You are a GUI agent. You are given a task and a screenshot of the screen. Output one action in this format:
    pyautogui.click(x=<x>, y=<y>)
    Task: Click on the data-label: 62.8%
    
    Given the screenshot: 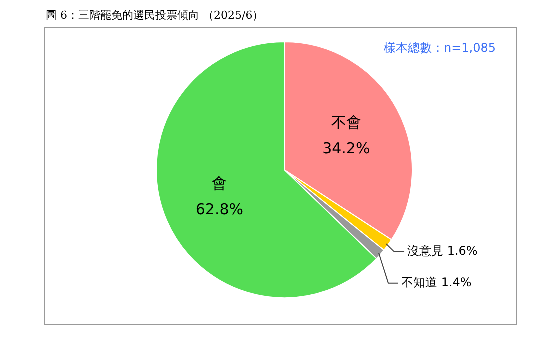 What is the action you would take?
    pyautogui.click(x=220, y=209)
    